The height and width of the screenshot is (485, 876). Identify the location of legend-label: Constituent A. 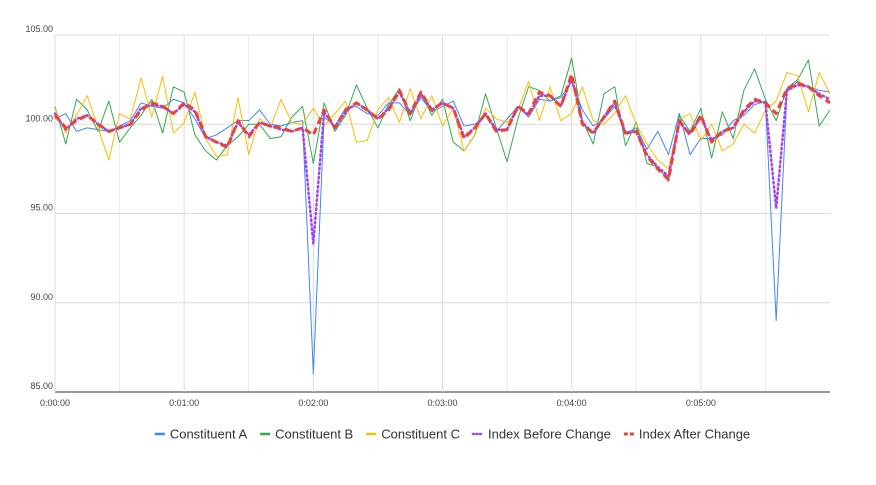
(209, 434).